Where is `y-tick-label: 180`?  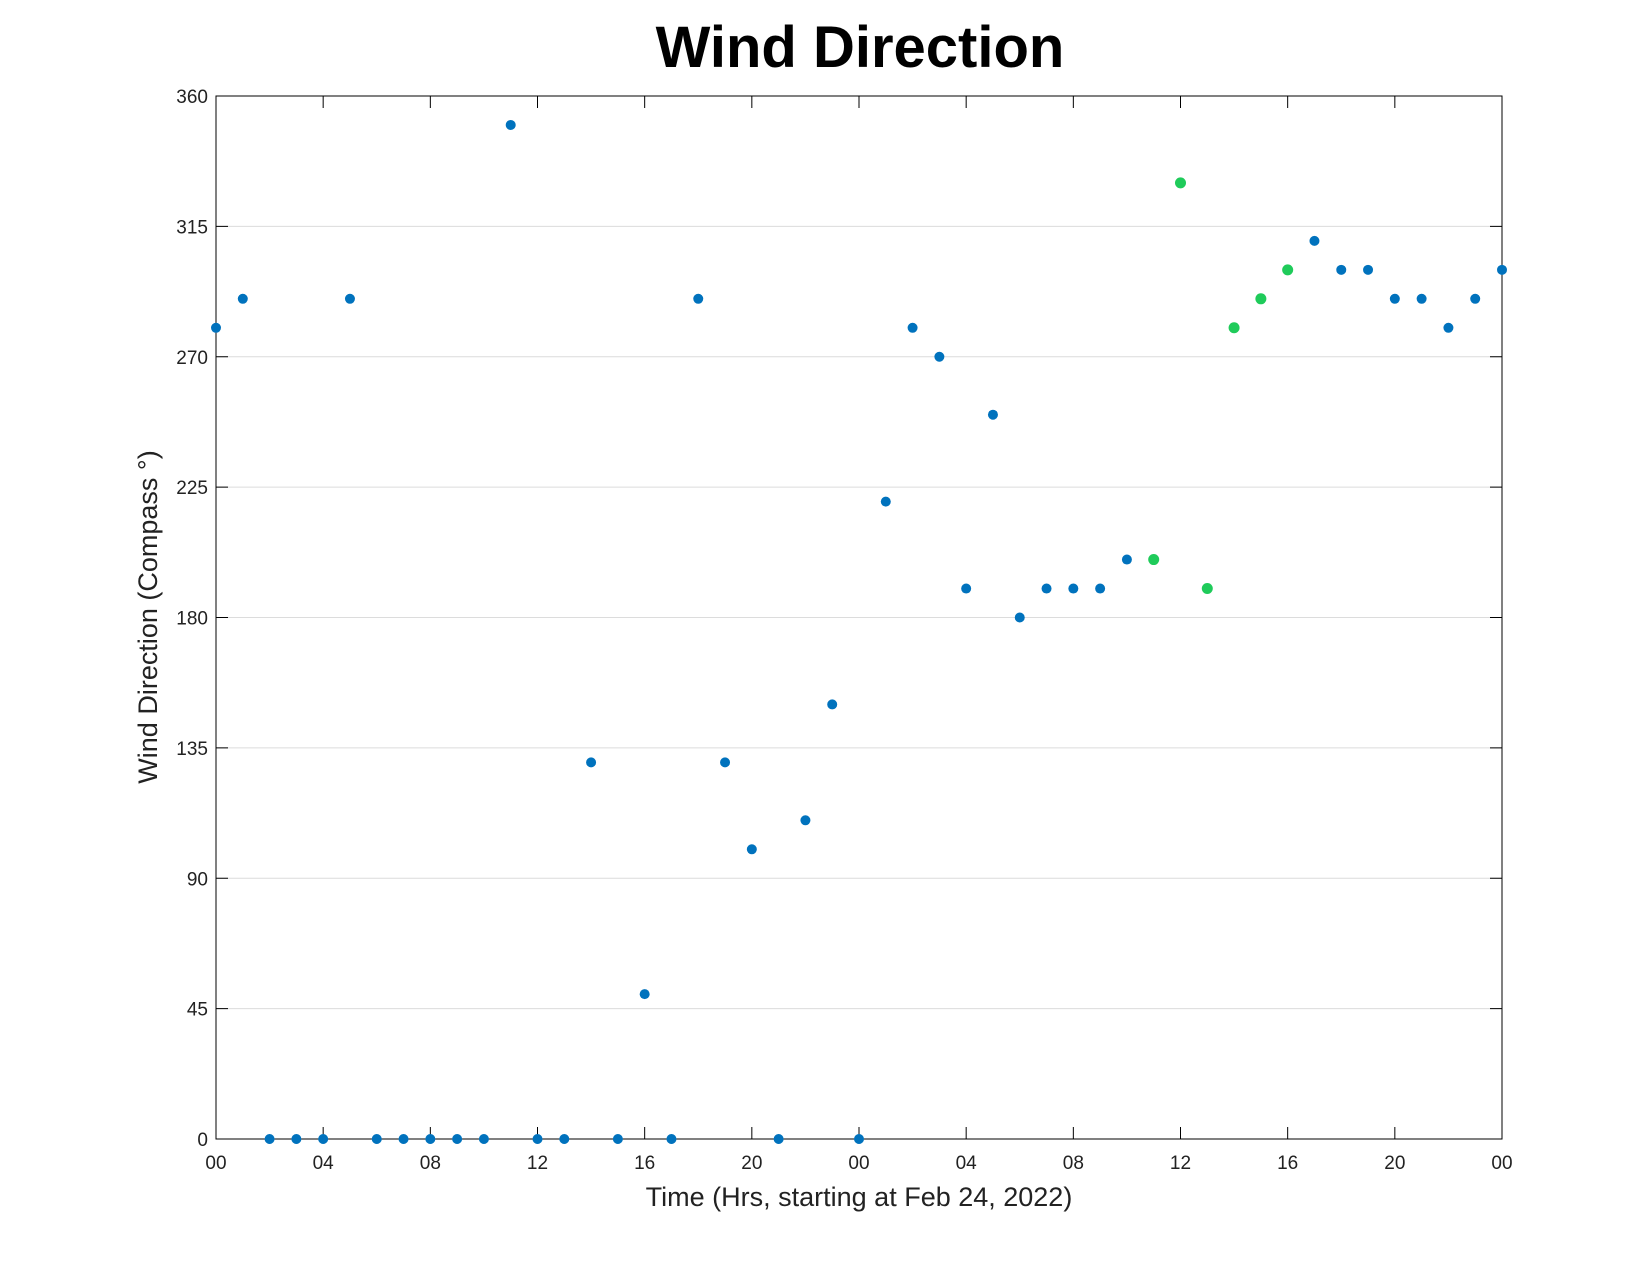 y-tick-label: 180 is located at coordinates (192, 619).